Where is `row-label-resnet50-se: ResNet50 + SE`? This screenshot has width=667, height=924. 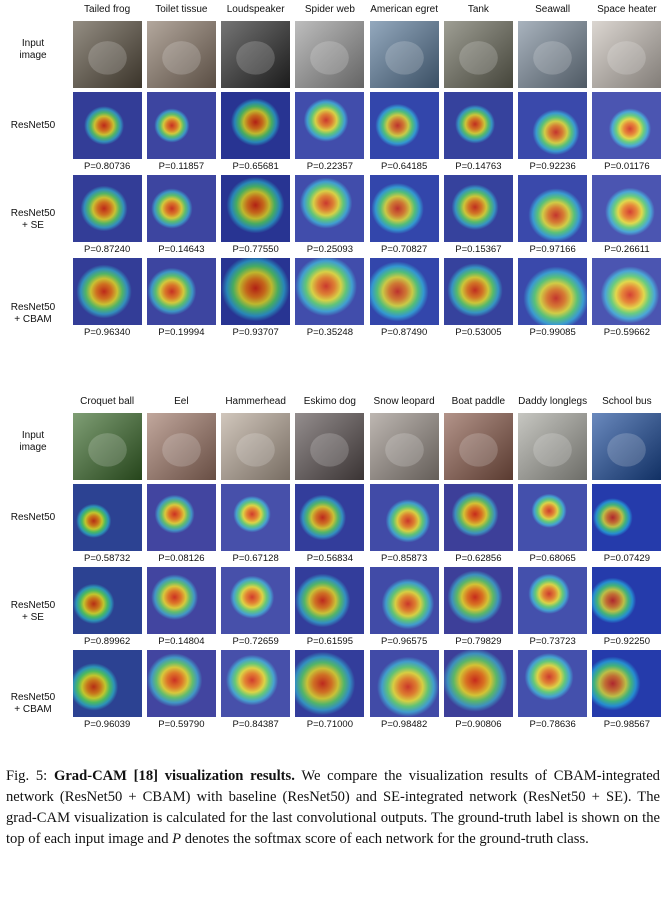
row-label-resnet50-se: ResNet50 + SE is located at coordinates (33, 612).